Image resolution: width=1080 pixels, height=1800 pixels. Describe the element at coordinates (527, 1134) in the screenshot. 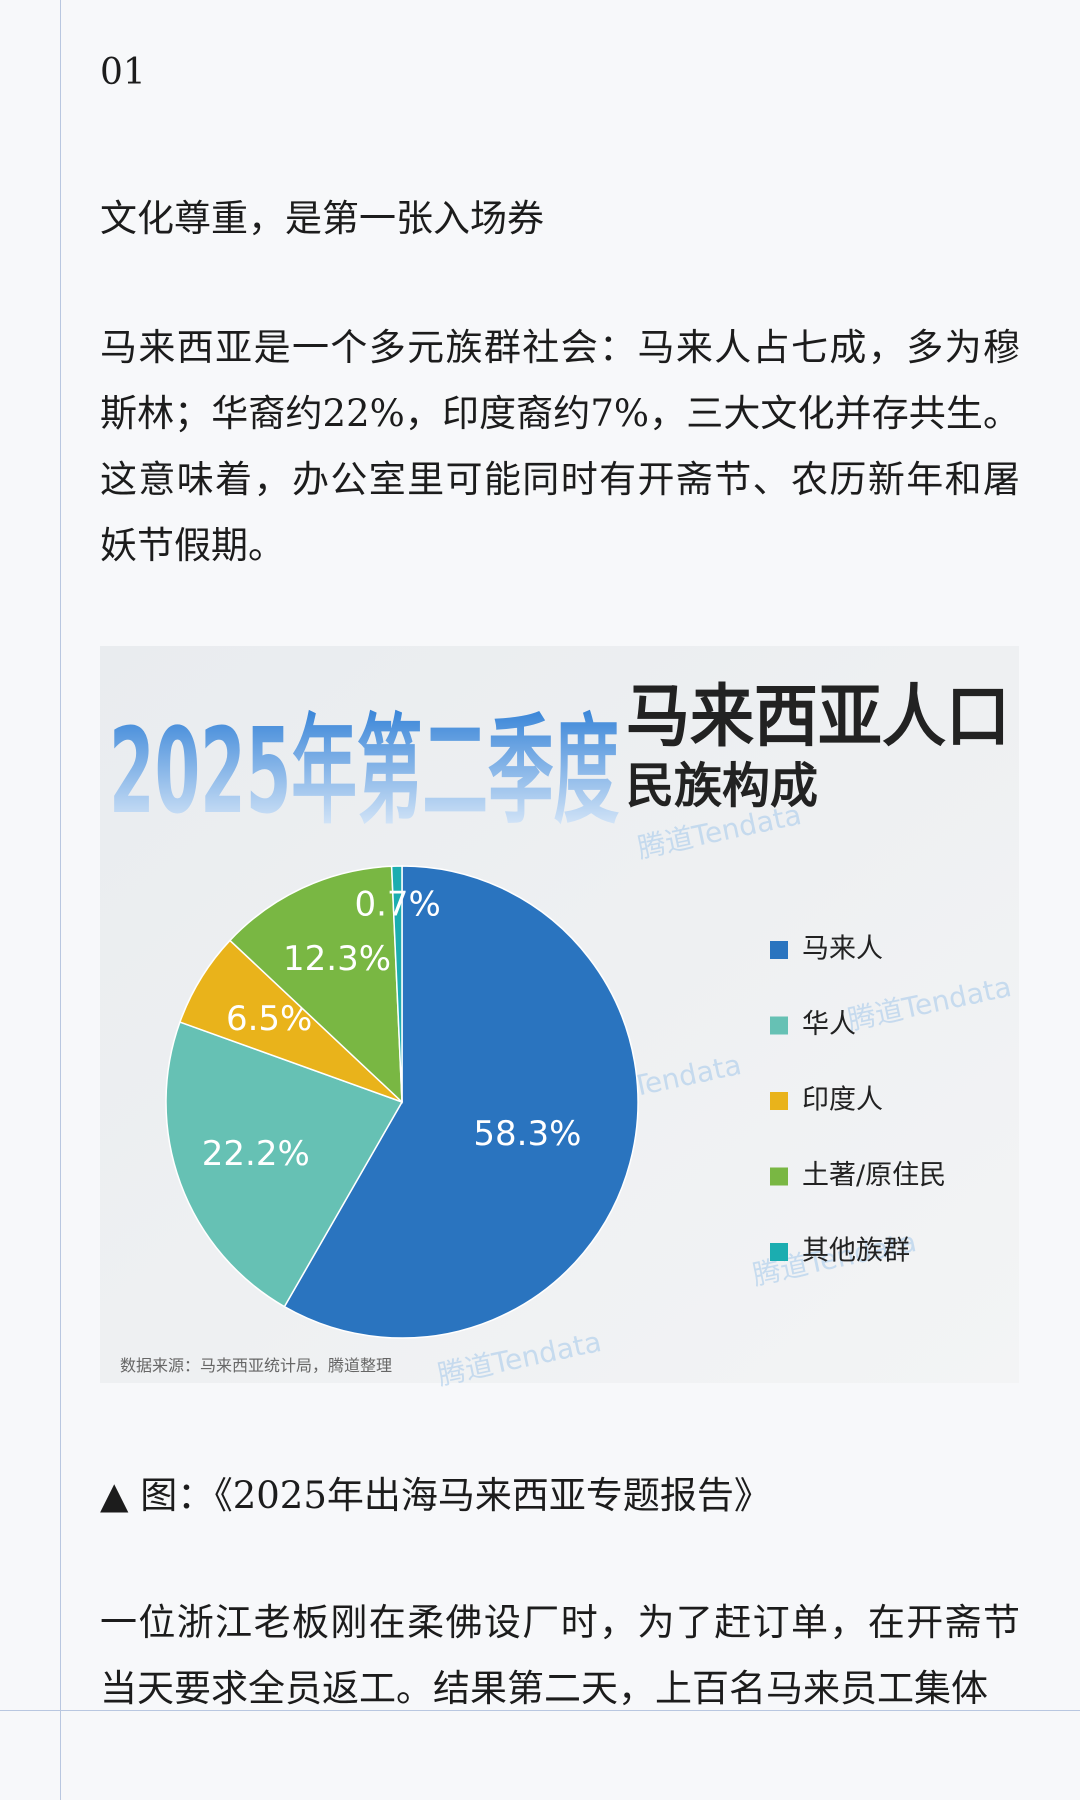

I see `data-label: 58.3%` at that location.